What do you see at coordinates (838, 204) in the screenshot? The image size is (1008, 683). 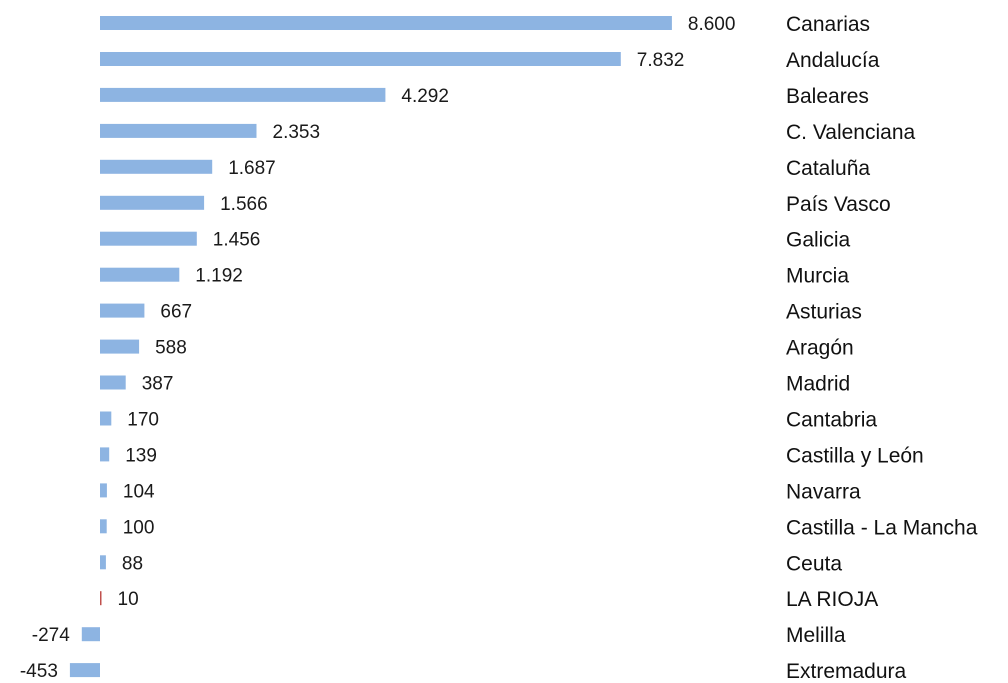 I see `category-label: País Vasco` at bounding box center [838, 204].